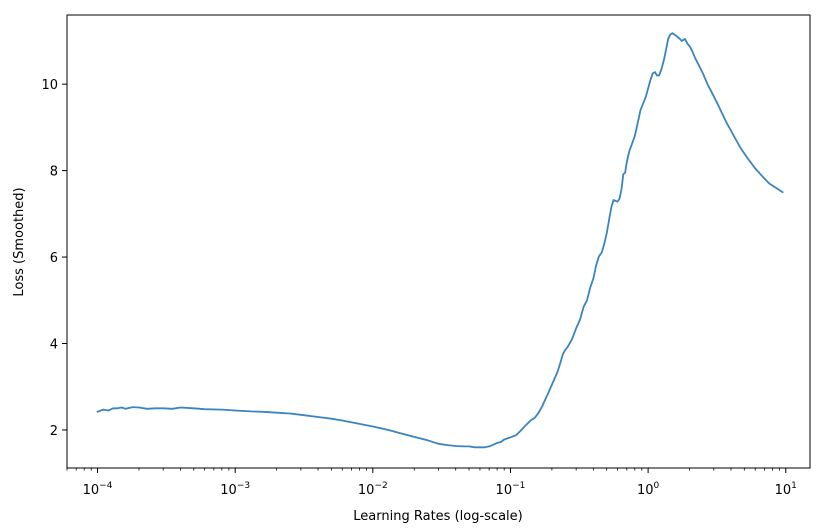 This screenshot has width=818, height=528. I want to click on x-tick-label: 10¹, so click(786, 489).